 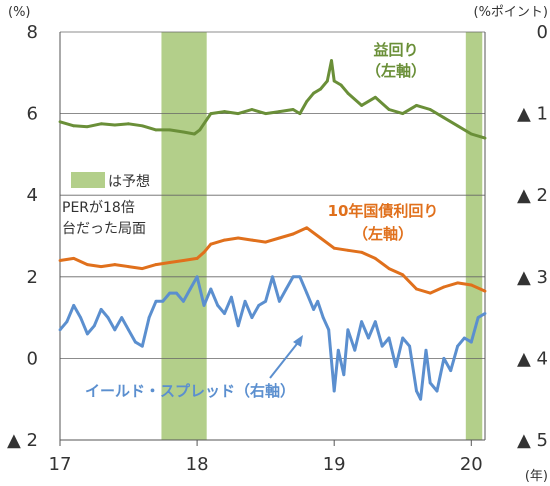 What do you see at coordinates (395, 50) in the screenshot?
I see `series-label-0-name: 益回り` at bounding box center [395, 50].